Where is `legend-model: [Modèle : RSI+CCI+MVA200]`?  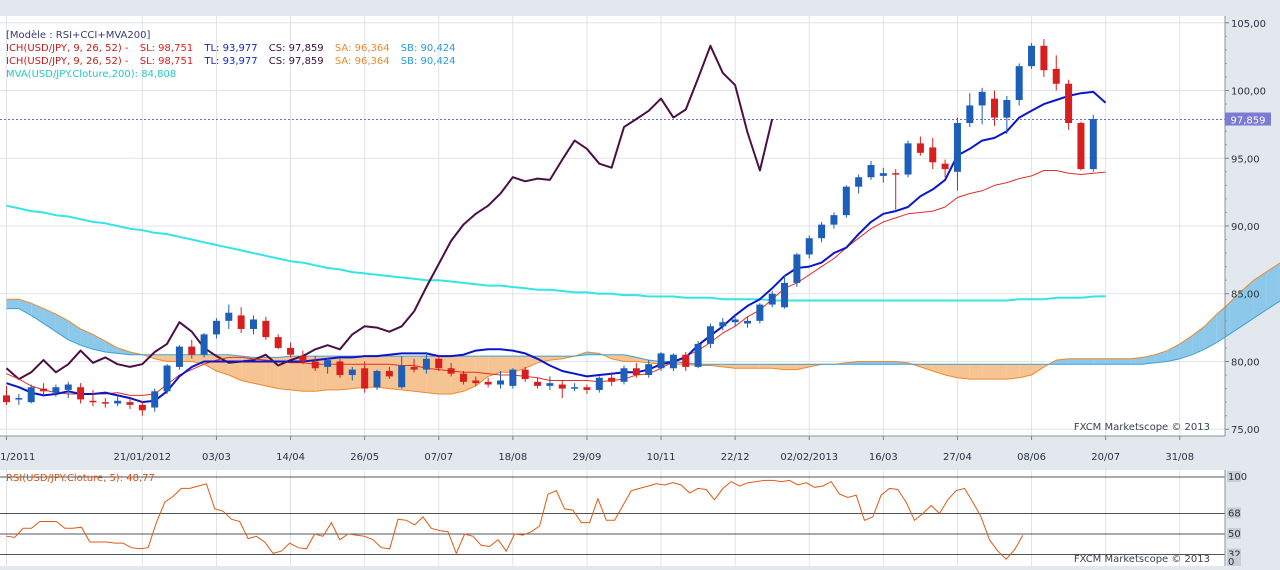 legend-model: [Modèle : RSI+CCI+MVA200] is located at coordinates (78, 35).